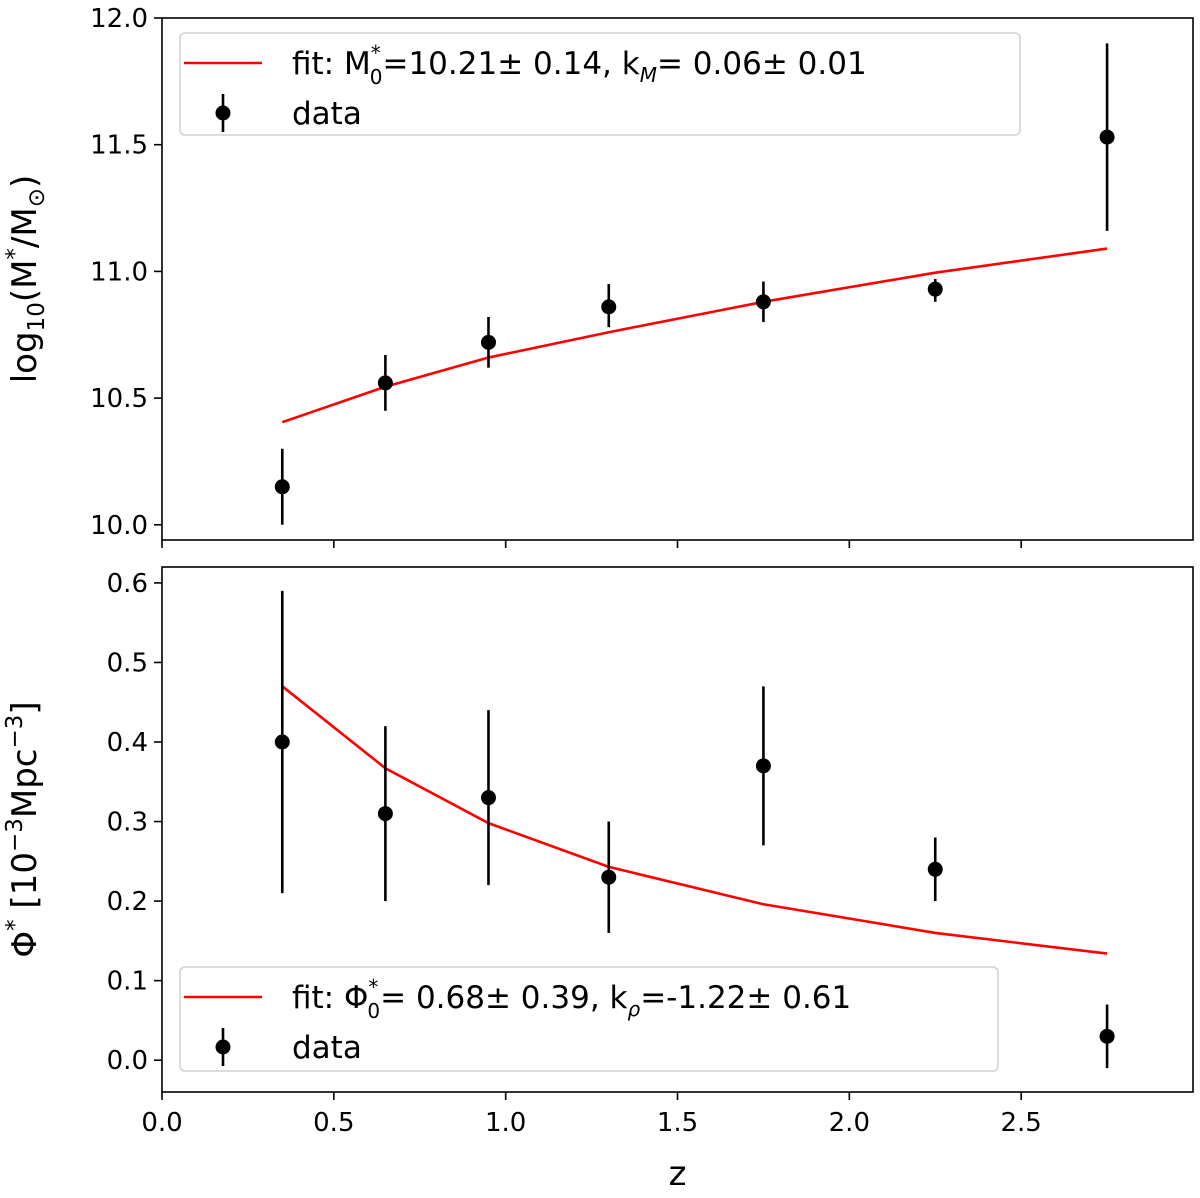 This screenshot has height=1198, width=1200. What do you see at coordinates (694, 335) in the screenshot?
I see `fit-line` at bounding box center [694, 335].